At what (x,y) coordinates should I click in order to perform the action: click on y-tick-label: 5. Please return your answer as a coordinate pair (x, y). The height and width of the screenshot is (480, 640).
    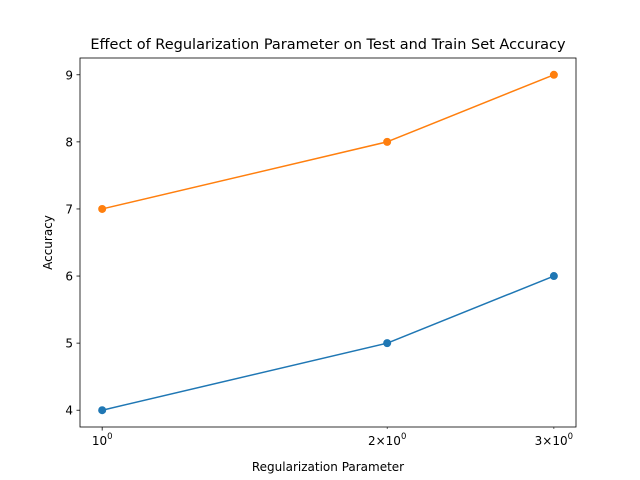
    Looking at the image, I should click on (69, 344).